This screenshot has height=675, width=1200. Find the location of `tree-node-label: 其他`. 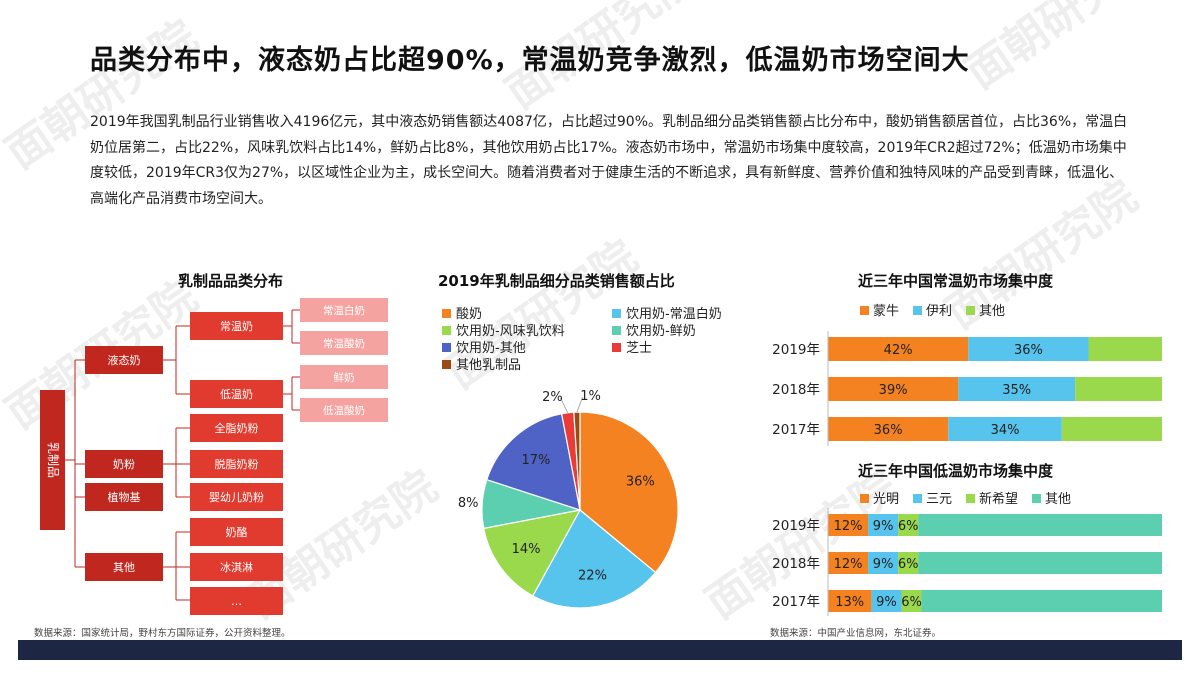

tree-node-label: 其他 is located at coordinates (124, 567).